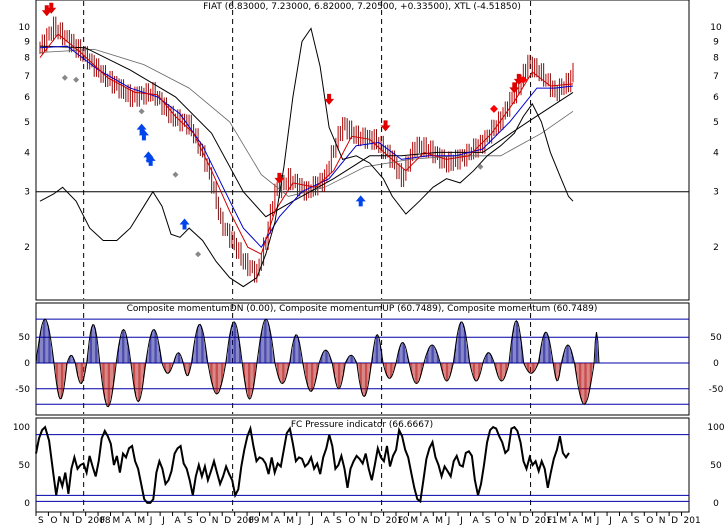 This screenshot has width=725, height=526. What do you see at coordinates (27, 504) in the screenshot?
I see `pressure-y-tick-left: 0` at bounding box center [27, 504].